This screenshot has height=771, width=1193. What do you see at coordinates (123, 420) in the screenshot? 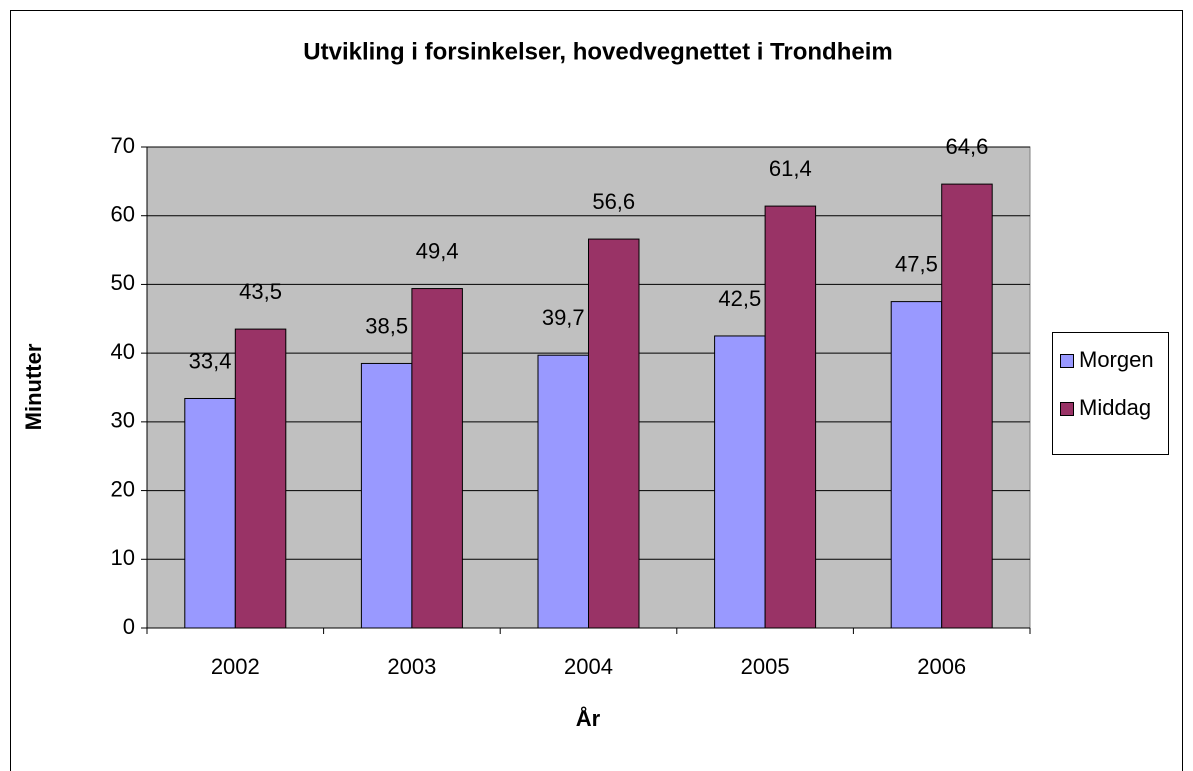
I see `y-tick-label: 30` at bounding box center [123, 420].